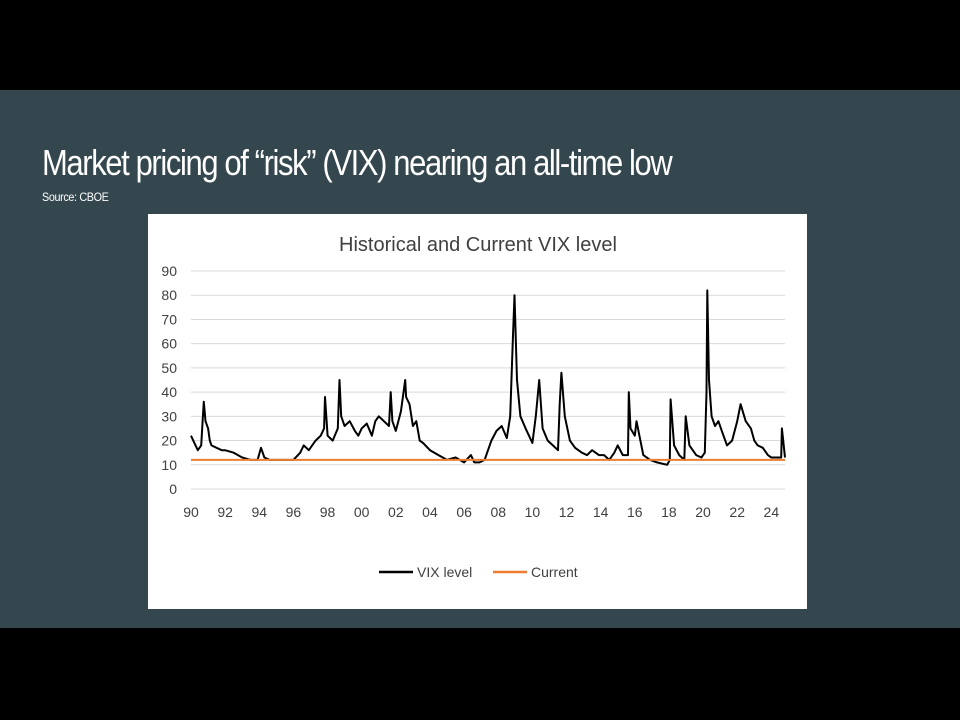 This screenshot has width=960, height=720. What do you see at coordinates (464, 512) in the screenshot?
I see `x-tick-label: 06` at bounding box center [464, 512].